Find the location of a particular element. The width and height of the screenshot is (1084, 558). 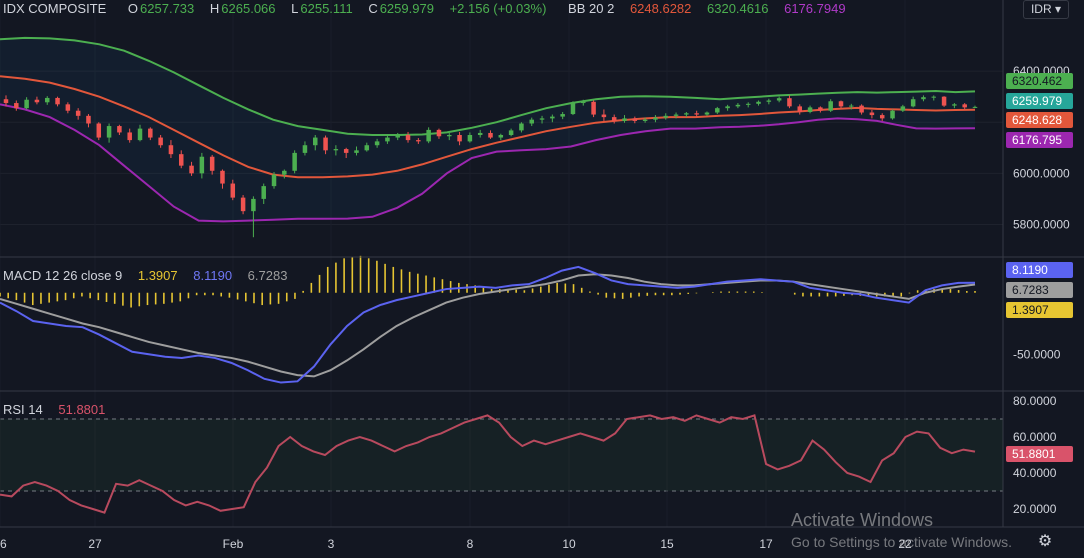

price-tick-label: 5800.0000 is located at coordinates (1041, 224).